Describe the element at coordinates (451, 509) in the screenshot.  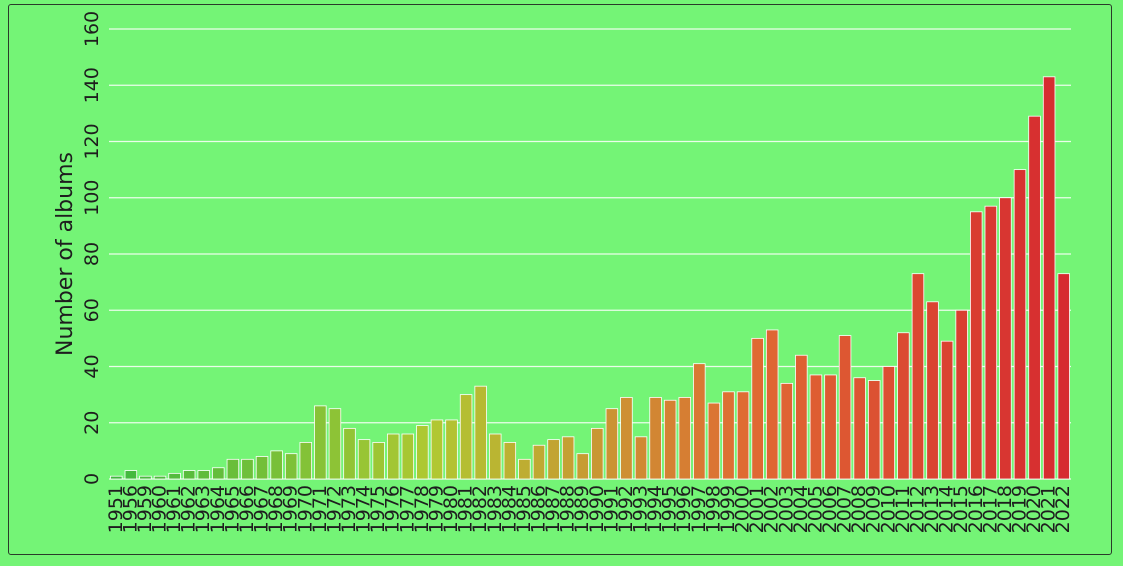
I see `x-tick-label: 1980` at that location.